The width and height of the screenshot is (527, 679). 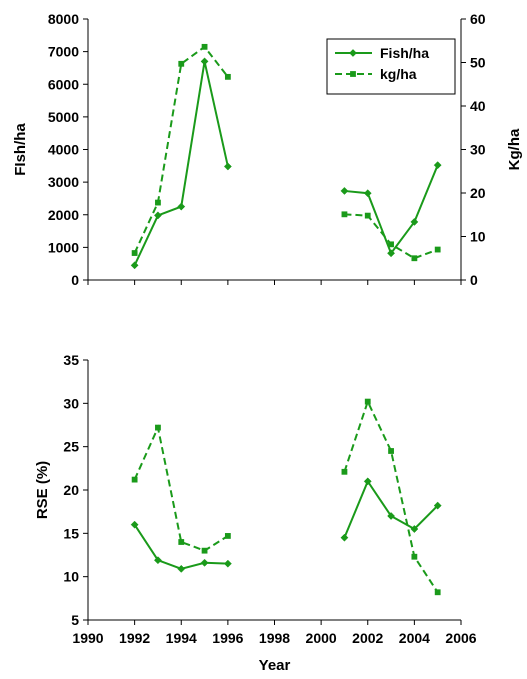 I want to click on y-tick-label: 25, so click(x=71, y=447).